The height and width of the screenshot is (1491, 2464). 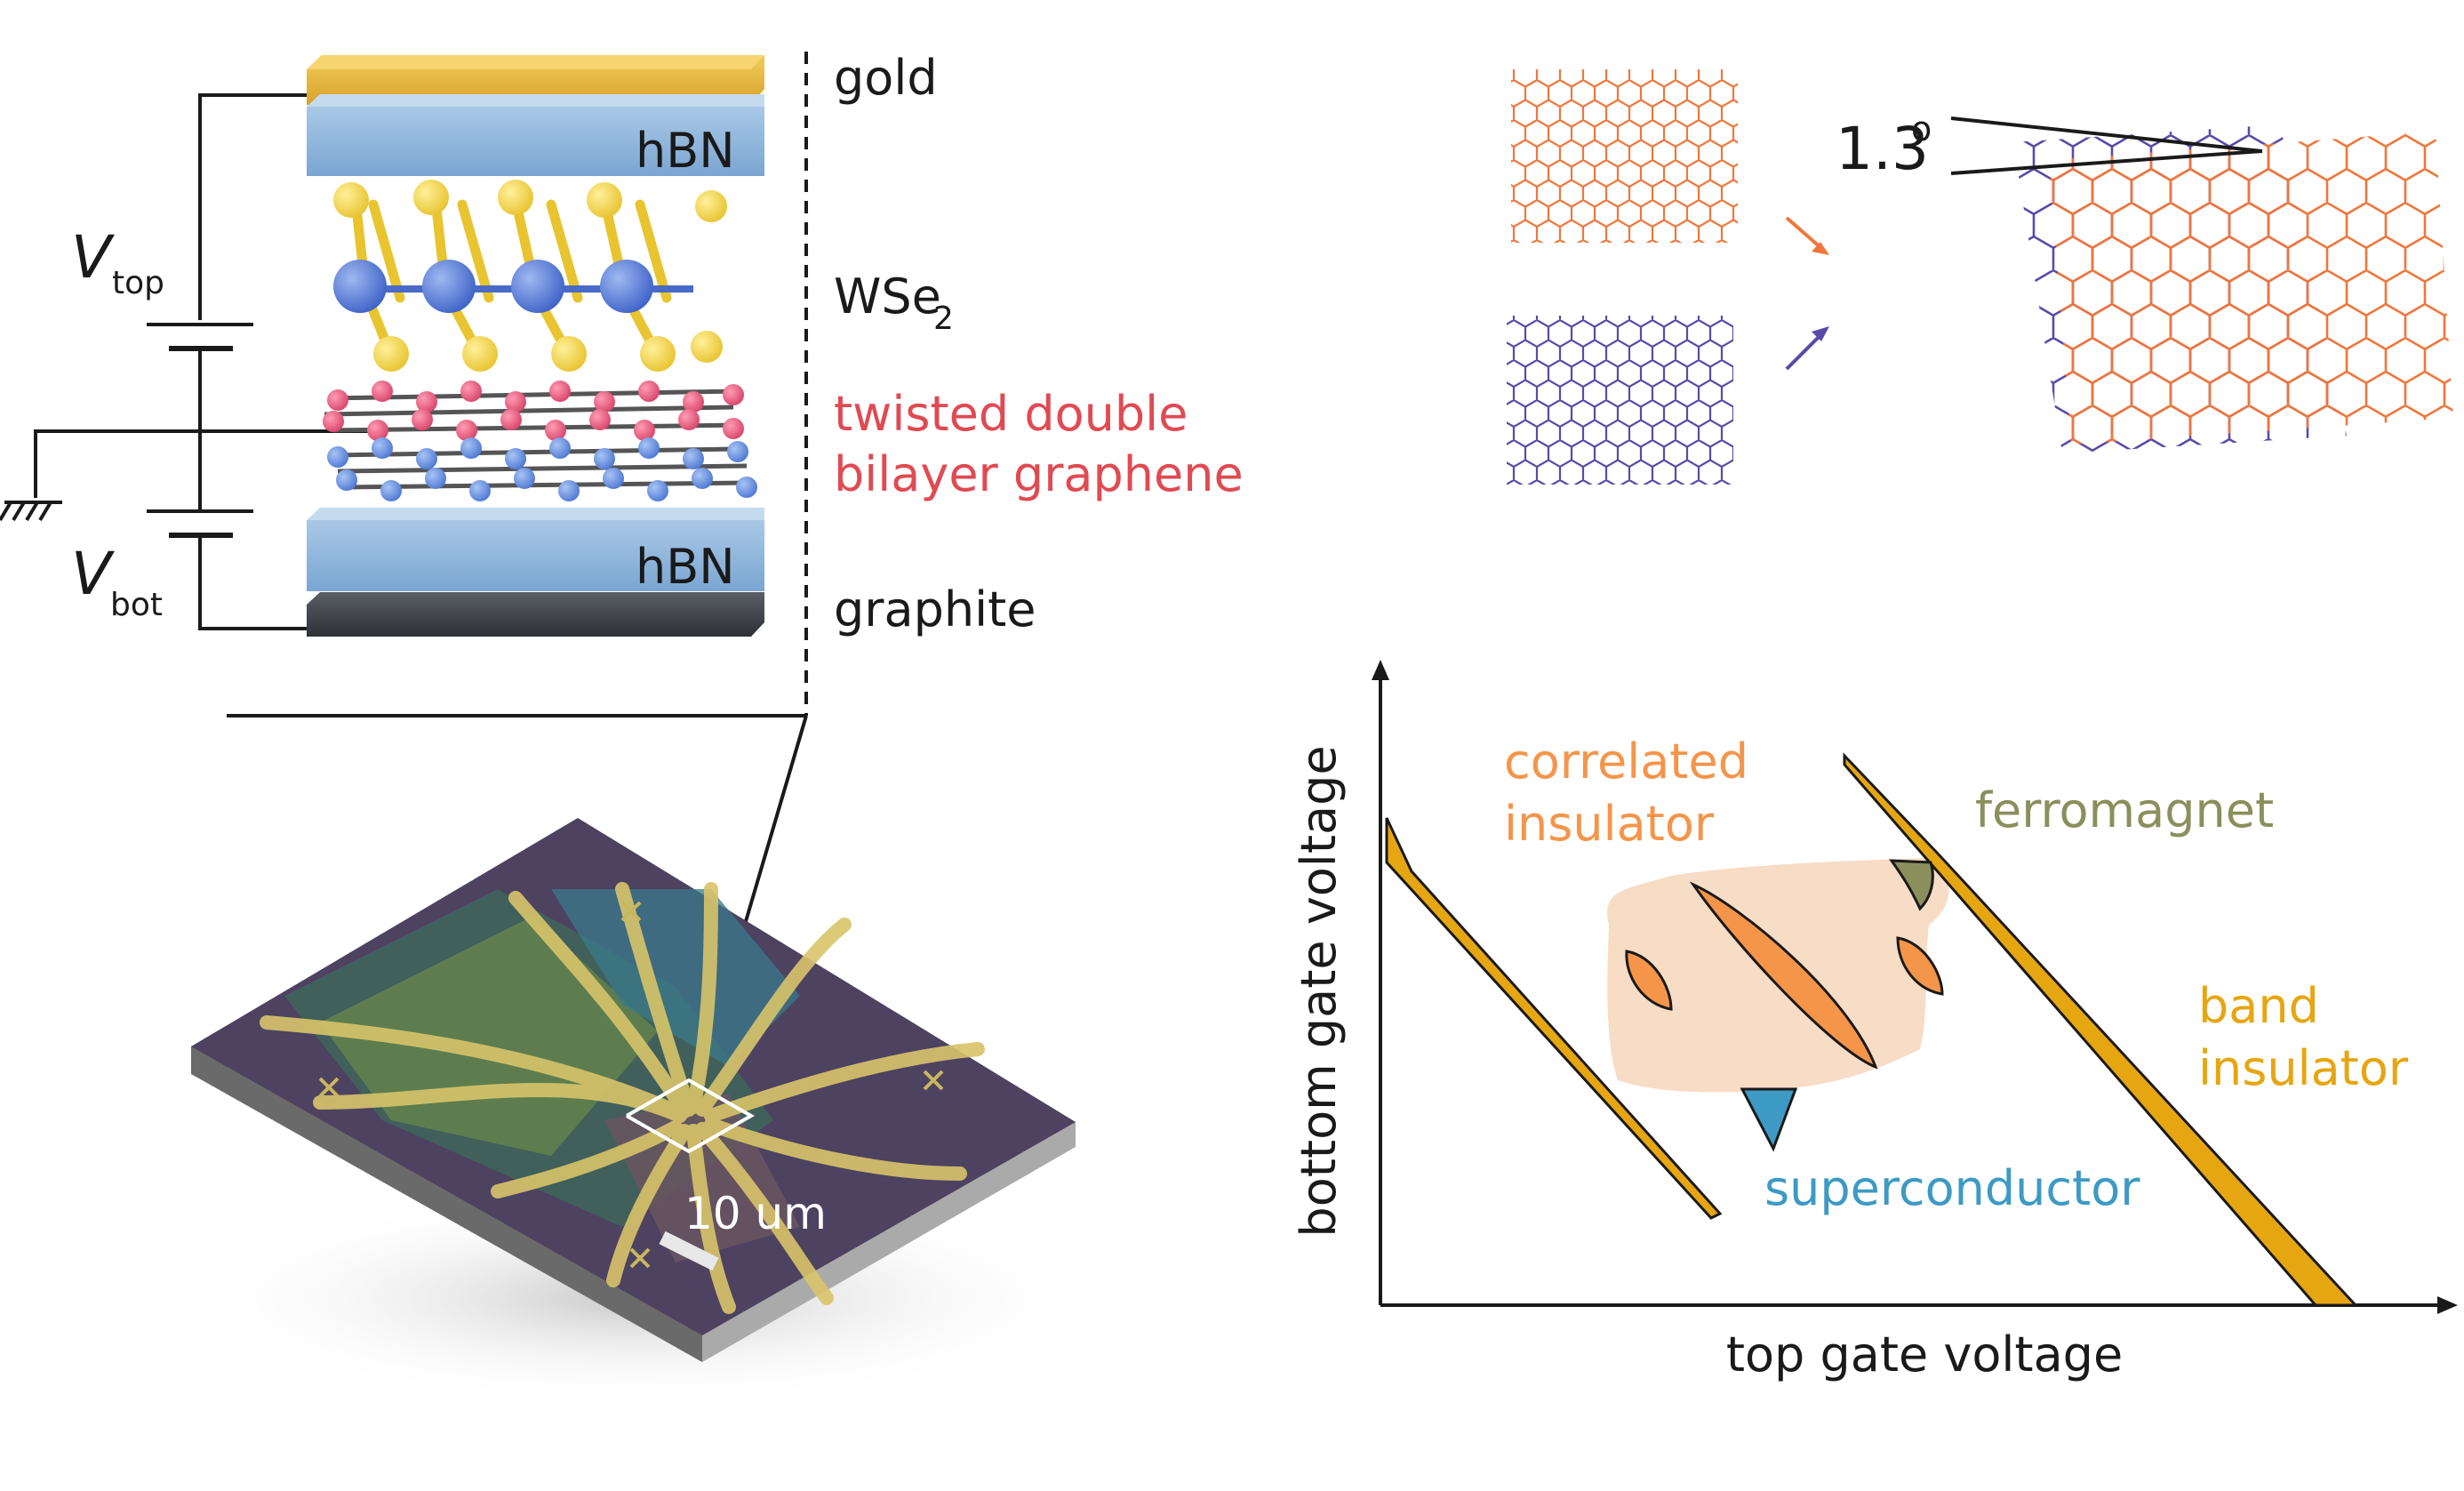 What do you see at coordinates (1554, 1018) in the screenshot?
I see `band-insulator-left-icon` at bounding box center [1554, 1018].